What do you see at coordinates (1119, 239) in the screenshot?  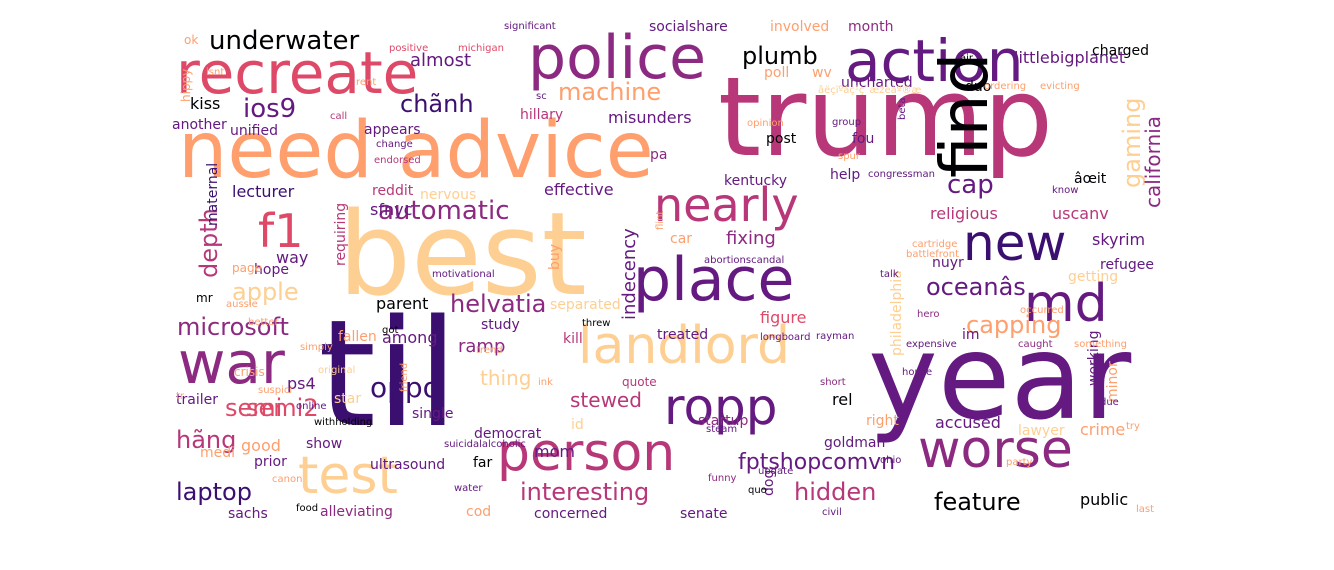 I see `word-skyrim-52: skyrim` at bounding box center [1119, 239].